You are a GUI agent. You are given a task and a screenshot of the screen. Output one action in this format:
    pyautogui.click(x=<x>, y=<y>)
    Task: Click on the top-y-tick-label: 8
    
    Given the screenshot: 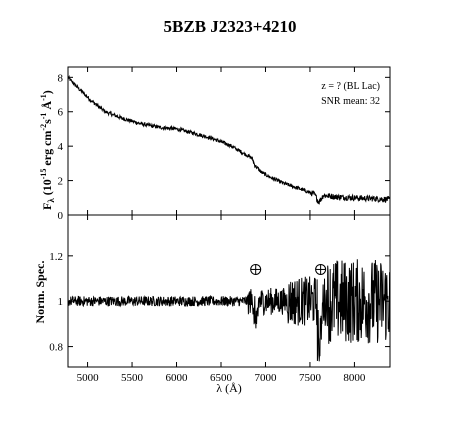 What is the action you would take?
    pyautogui.click(x=61, y=78)
    